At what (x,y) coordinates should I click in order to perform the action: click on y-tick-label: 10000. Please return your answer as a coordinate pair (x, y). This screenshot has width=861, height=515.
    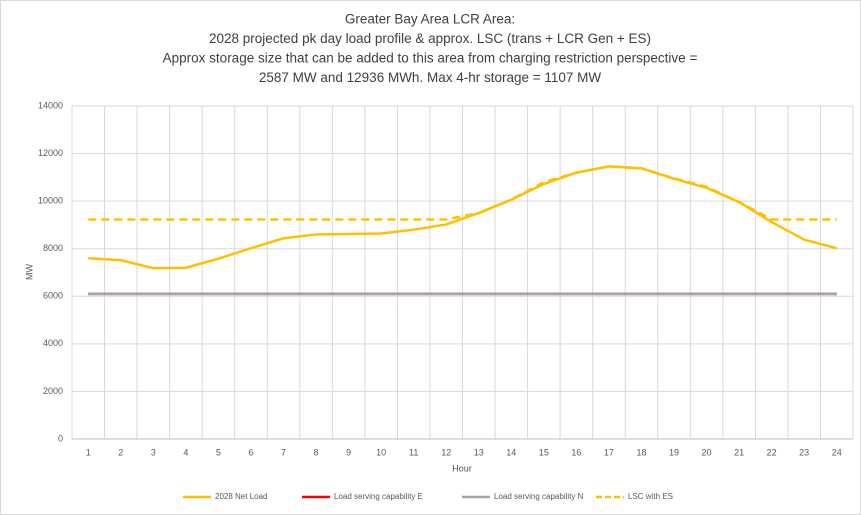
    Looking at the image, I should click on (50, 201).